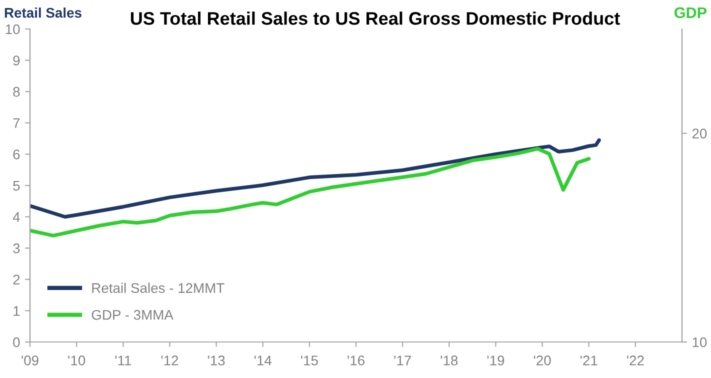 Image resolution: width=711 pixels, height=378 pixels. What do you see at coordinates (16, 248) in the screenshot?
I see `y-tick-label: 3` at bounding box center [16, 248].